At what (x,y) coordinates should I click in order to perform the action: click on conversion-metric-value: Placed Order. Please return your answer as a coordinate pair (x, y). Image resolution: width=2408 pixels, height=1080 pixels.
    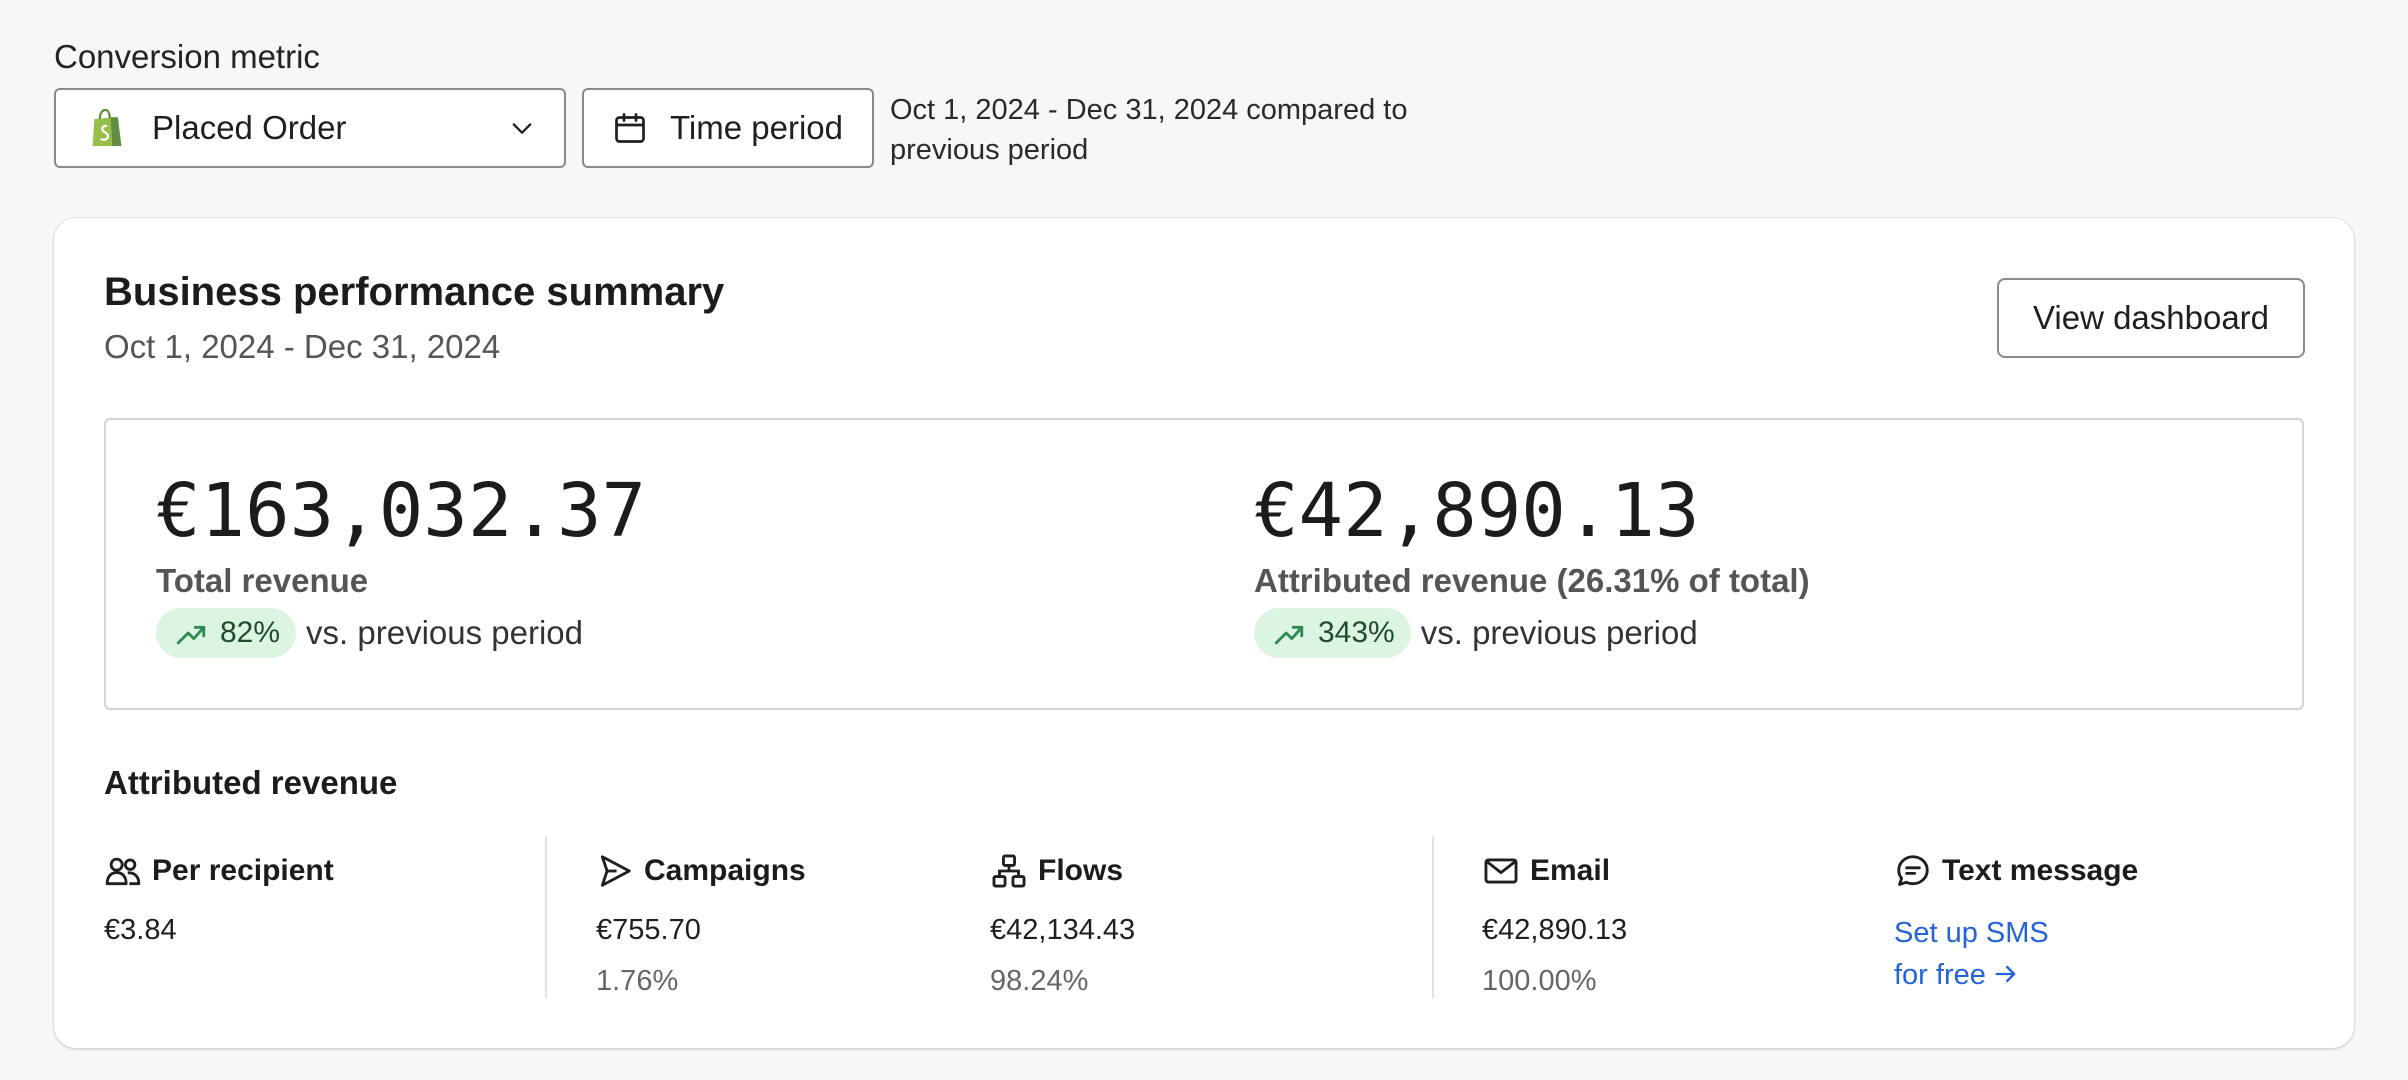
    Looking at the image, I should click on (249, 127).